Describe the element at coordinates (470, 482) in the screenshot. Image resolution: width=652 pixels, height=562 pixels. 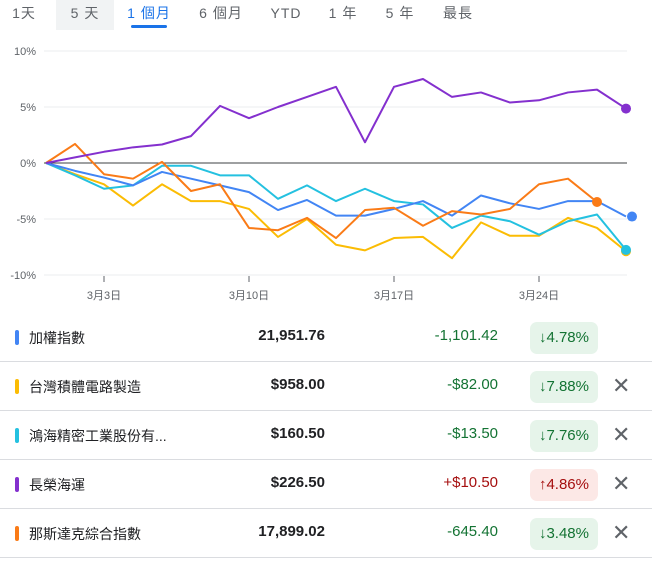
I see `price-change: +$10.50` at that location.